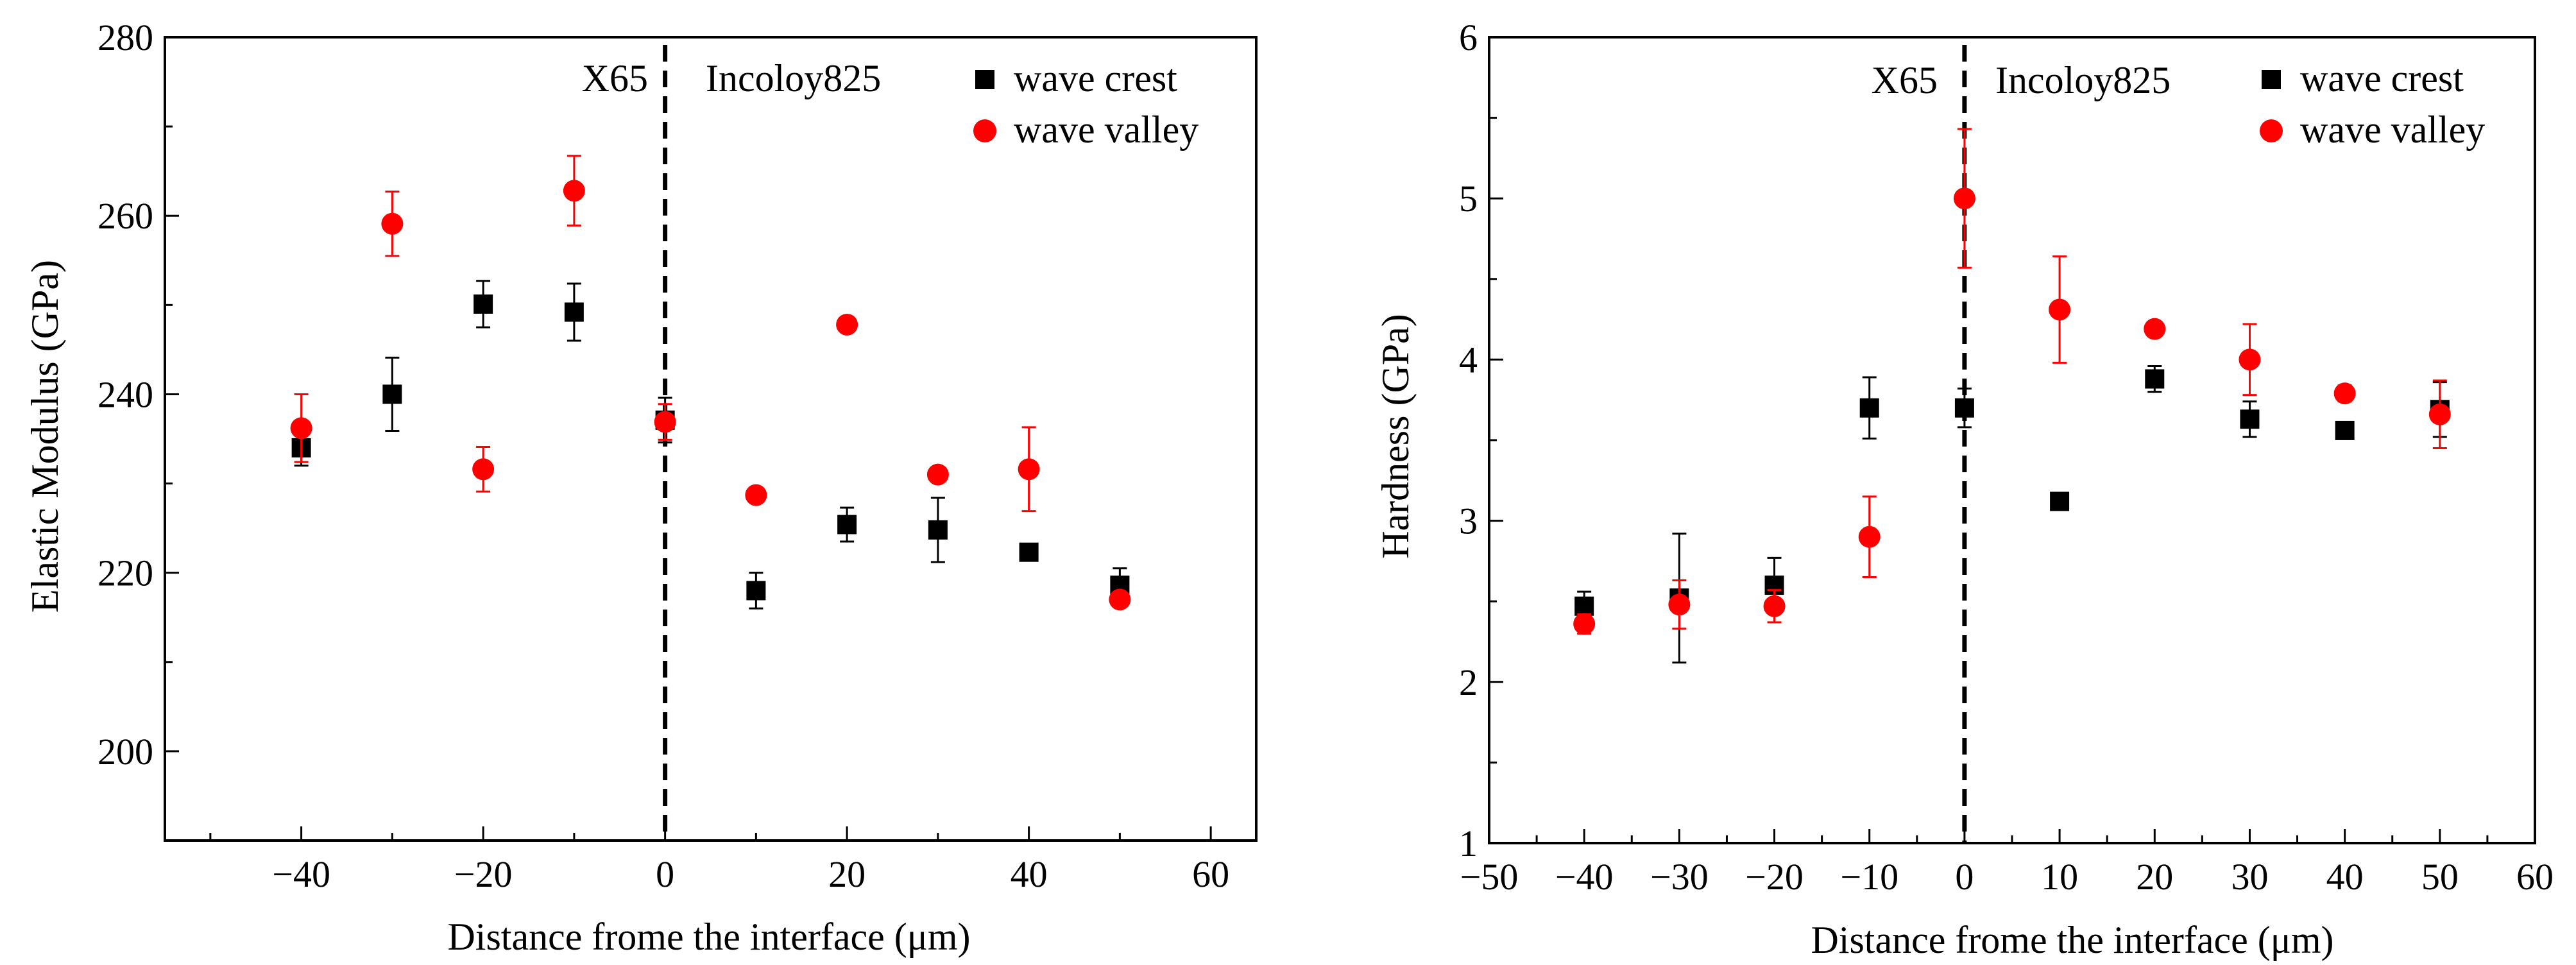 The image size is (2576, 965). What do you see at coordinates (1468, 359) in the screenshot?
I see `y-tick-label: 4` at bounding box center [1468, 359].